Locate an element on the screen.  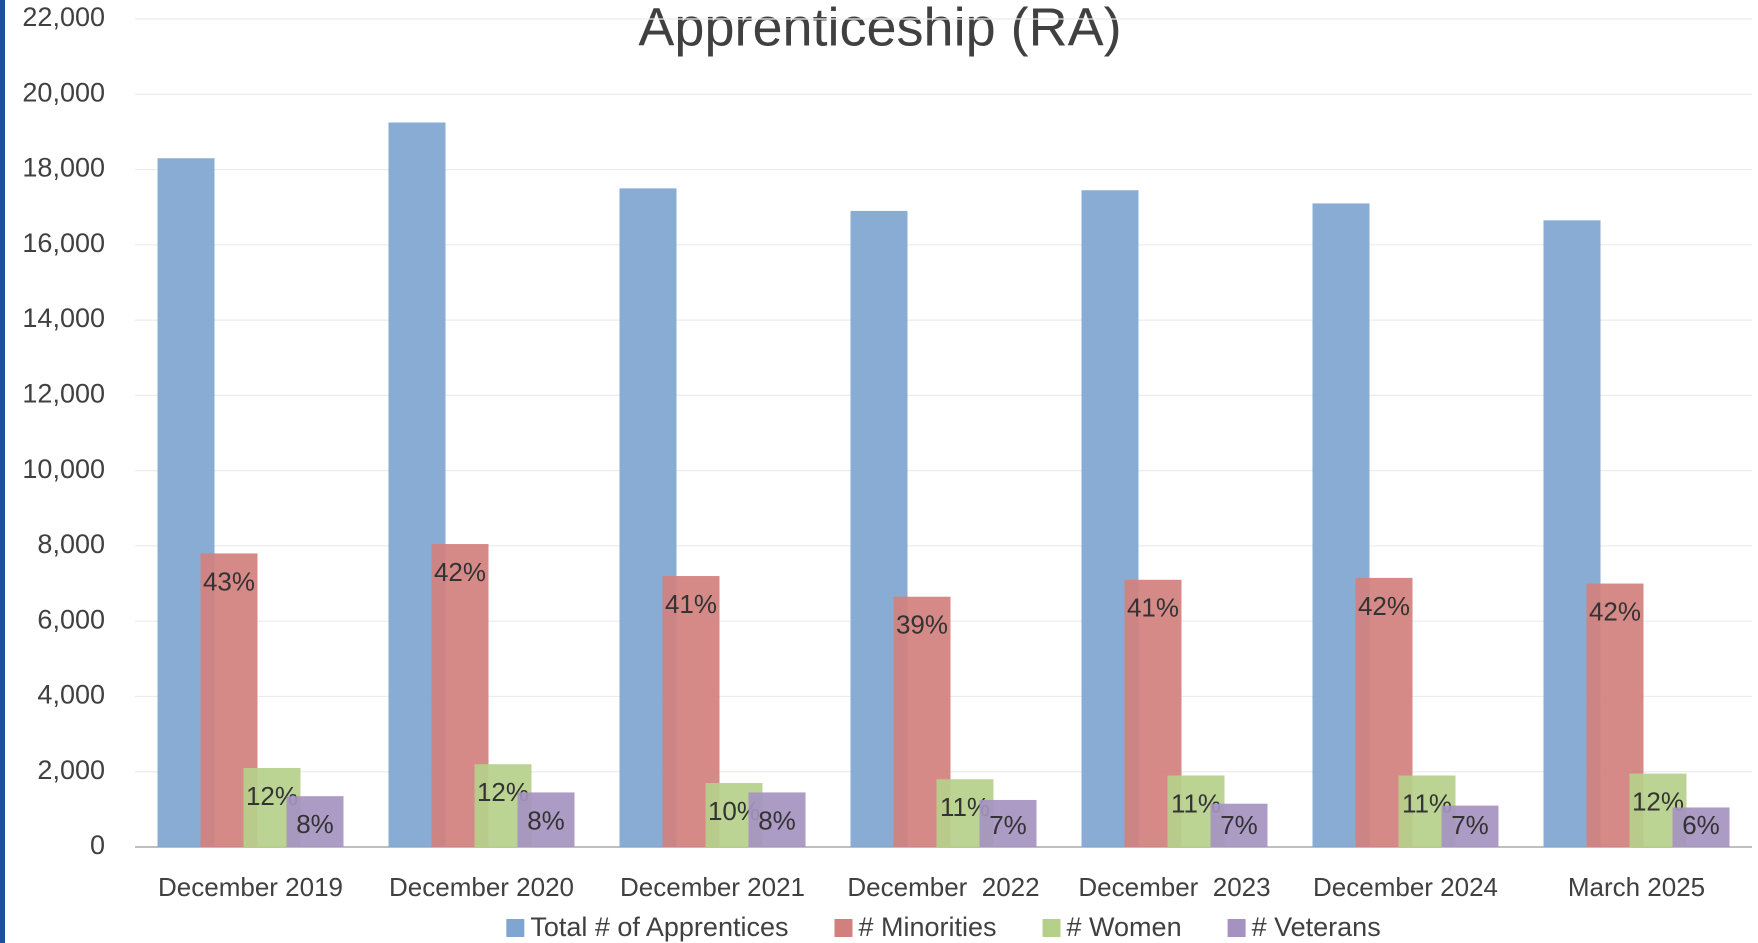
x-tick-label: December 2024 is located at coordinates (1405, 887).